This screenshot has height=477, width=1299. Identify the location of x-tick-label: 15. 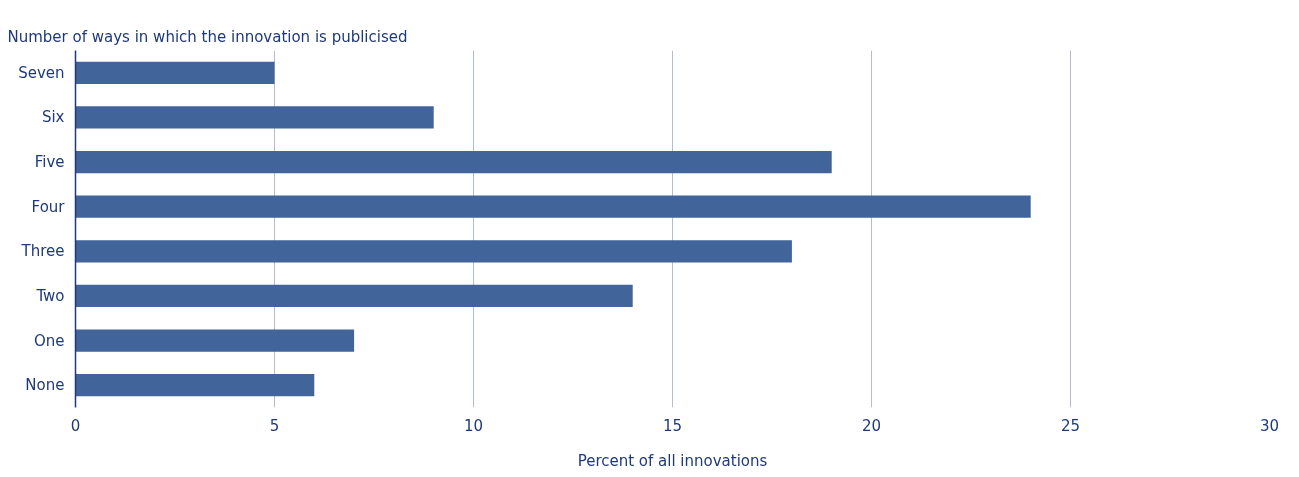
(672, 425).